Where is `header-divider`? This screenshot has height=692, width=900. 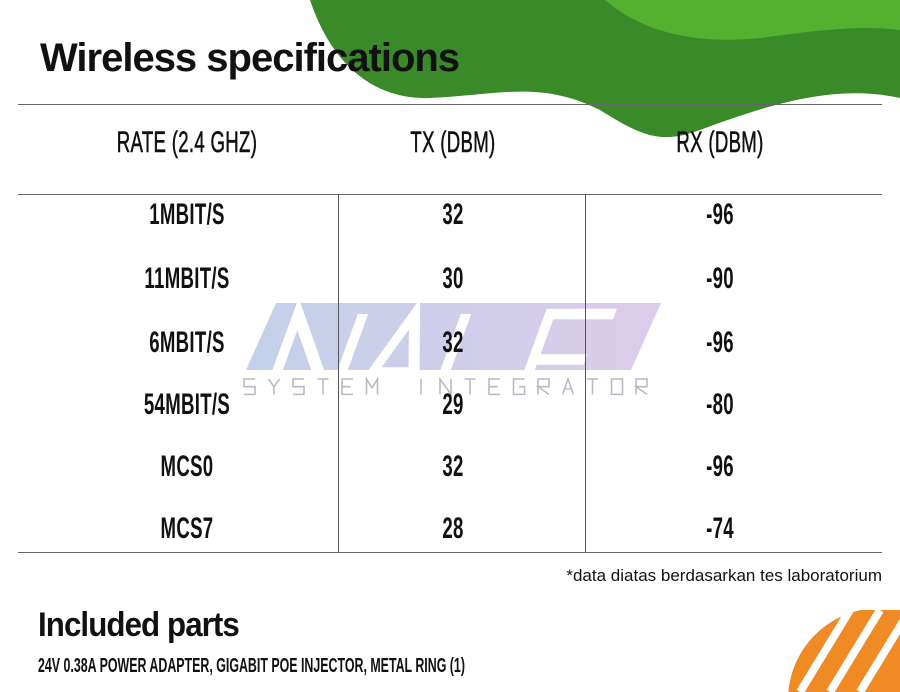 header-divider is located at coordinates (450, 194).